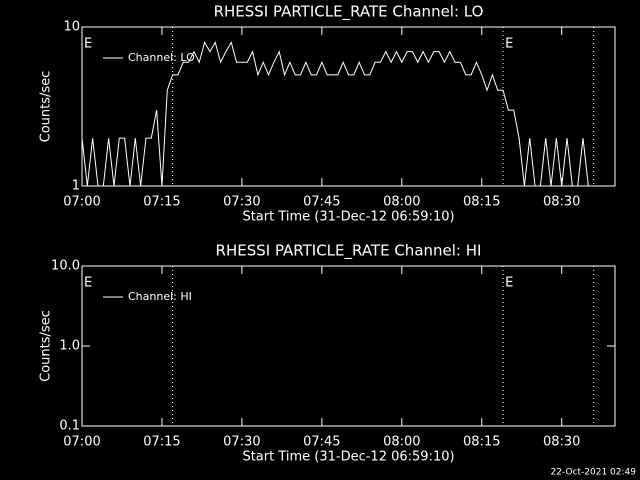  I want to click on y-tick-label: 0.1, so click(69, 426).